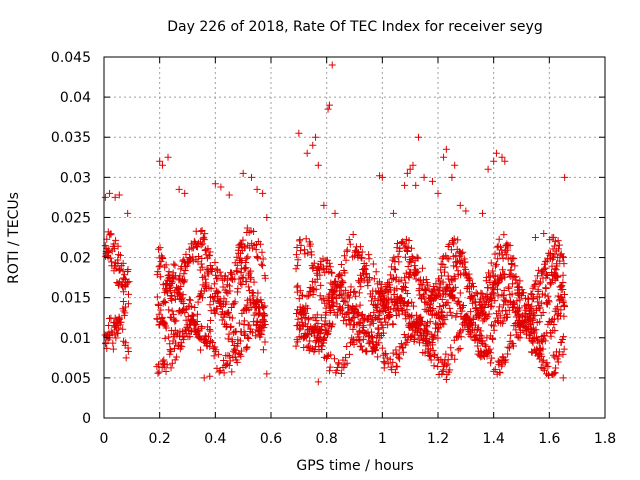  I want to click on x-tick-label: 0.6, so click(271, 439).